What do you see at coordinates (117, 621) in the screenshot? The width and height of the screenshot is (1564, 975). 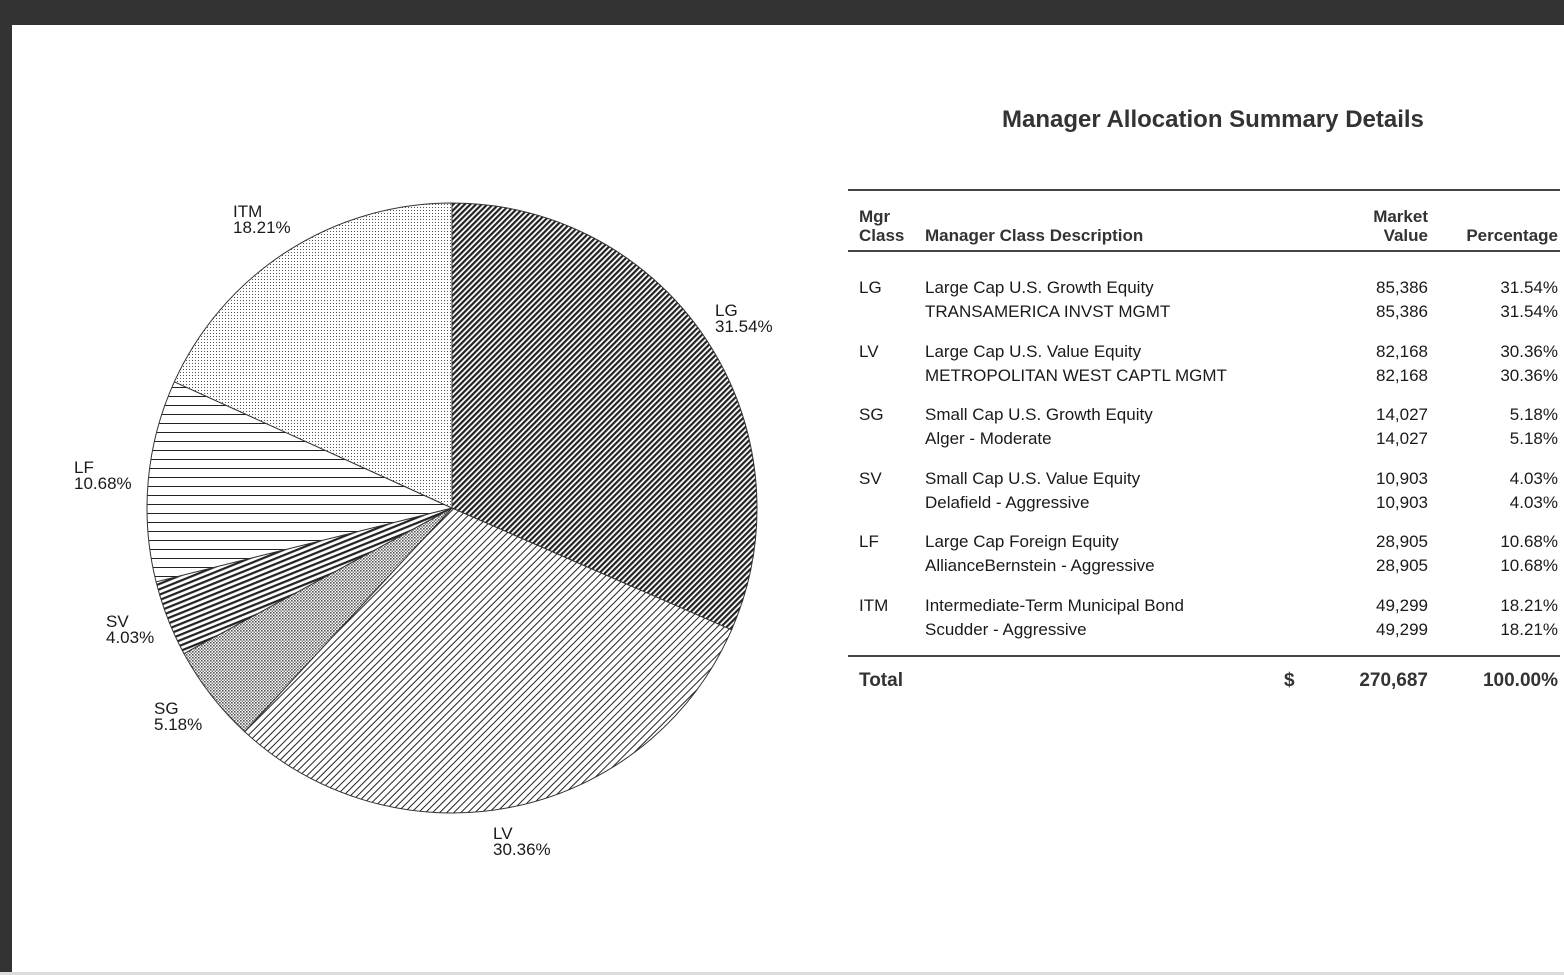 I see `pie-label-sv: SV` at bounding box center [117, 621].